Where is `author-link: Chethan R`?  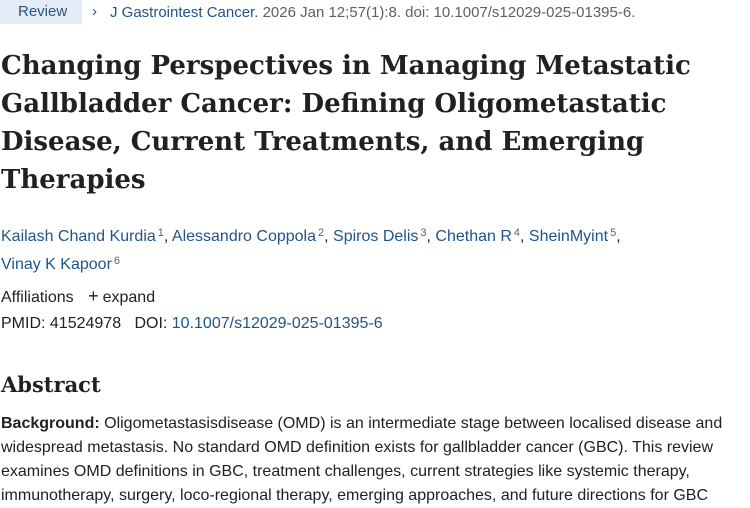
author-link: Chethan R is located at coordinates (473, 236).